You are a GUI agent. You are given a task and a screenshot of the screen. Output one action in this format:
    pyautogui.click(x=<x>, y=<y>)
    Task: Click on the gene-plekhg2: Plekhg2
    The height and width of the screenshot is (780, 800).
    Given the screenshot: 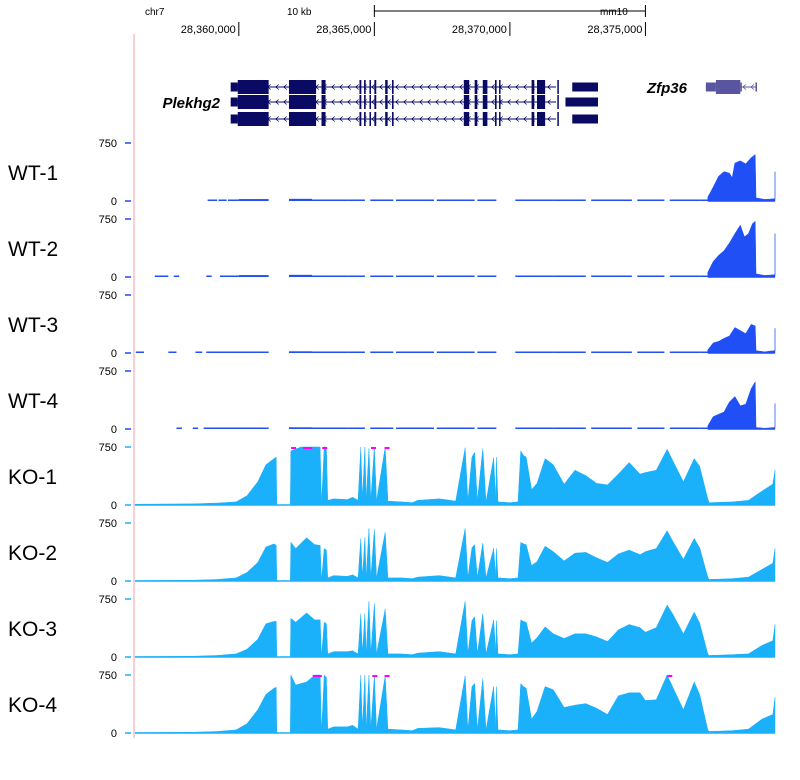 What is the action you would take?
    pyautogui.click(x=380, y=103)
    